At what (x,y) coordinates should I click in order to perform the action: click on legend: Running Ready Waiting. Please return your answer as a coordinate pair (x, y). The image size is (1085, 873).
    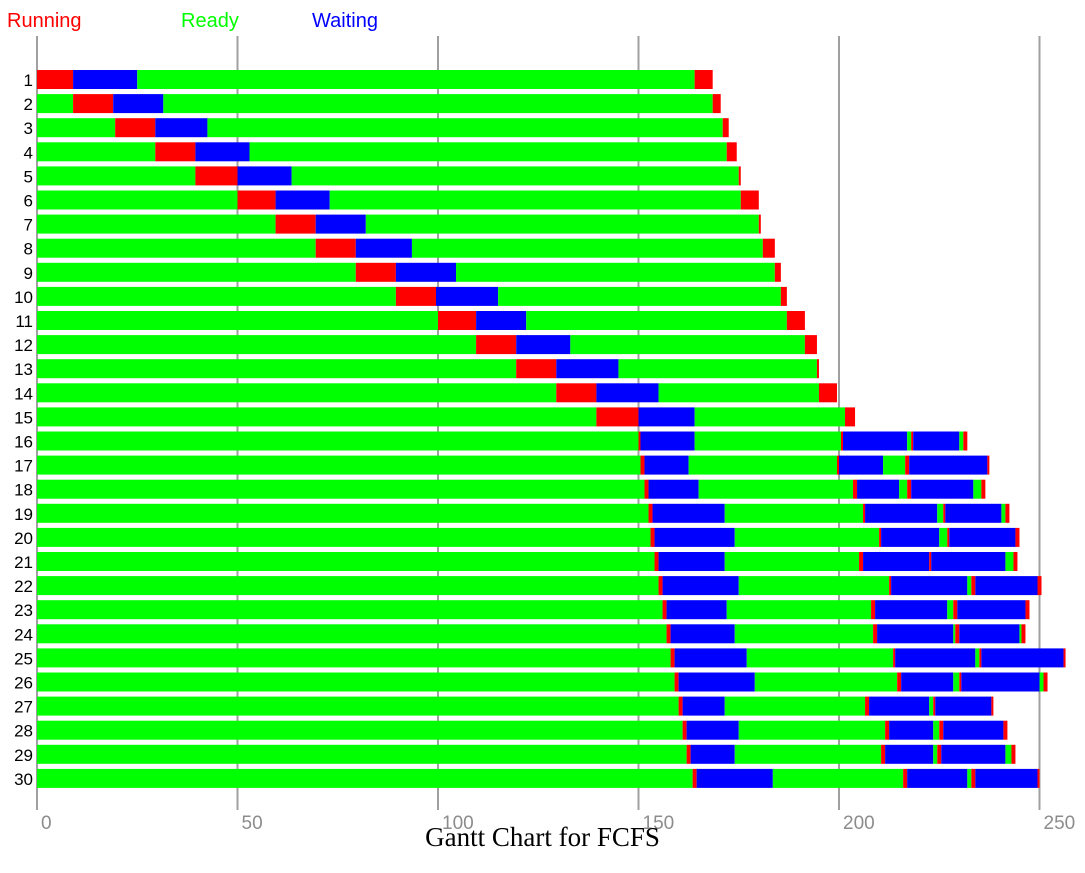
    Looking at the image, I should click on (192, 21).